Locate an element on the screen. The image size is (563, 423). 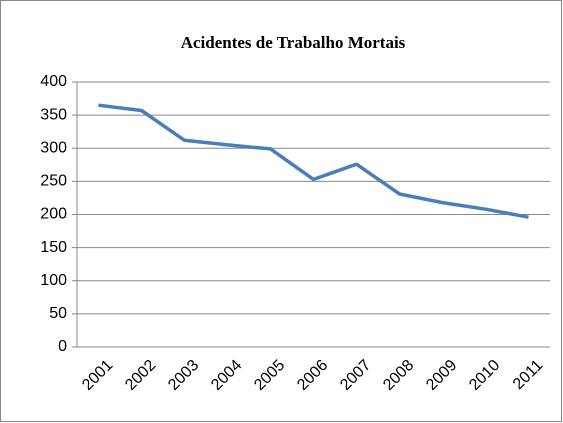
y-tick-label: 50 is located at coordinates (58, 313).